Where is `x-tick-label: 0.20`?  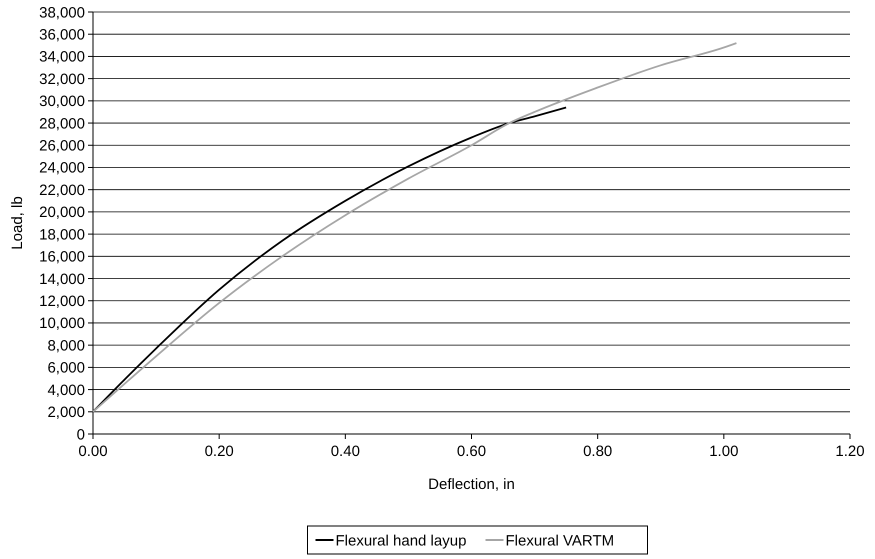 x-tick-label: 0.20 is located at coordinates (219, 451).